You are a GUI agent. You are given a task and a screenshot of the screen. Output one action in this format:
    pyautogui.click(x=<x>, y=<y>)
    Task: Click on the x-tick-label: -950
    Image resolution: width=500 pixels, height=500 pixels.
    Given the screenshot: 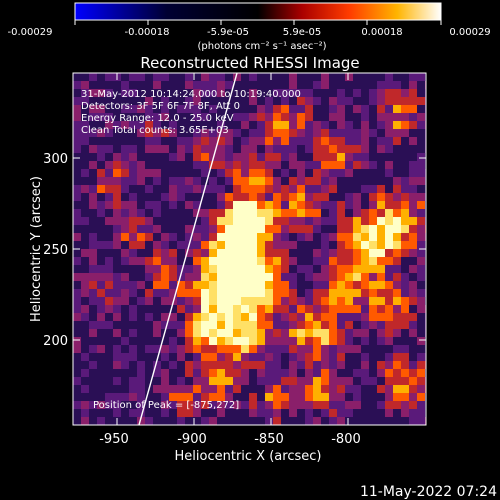 What is the action you would take?
    pyautogui.click(x=114, y=439)
    